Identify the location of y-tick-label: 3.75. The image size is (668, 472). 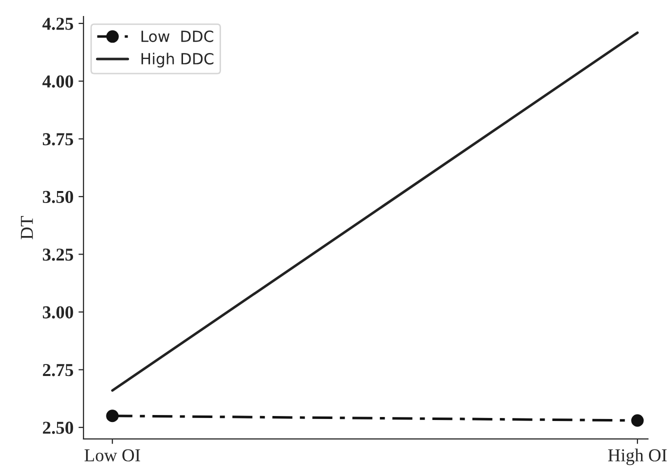
(58, 139).